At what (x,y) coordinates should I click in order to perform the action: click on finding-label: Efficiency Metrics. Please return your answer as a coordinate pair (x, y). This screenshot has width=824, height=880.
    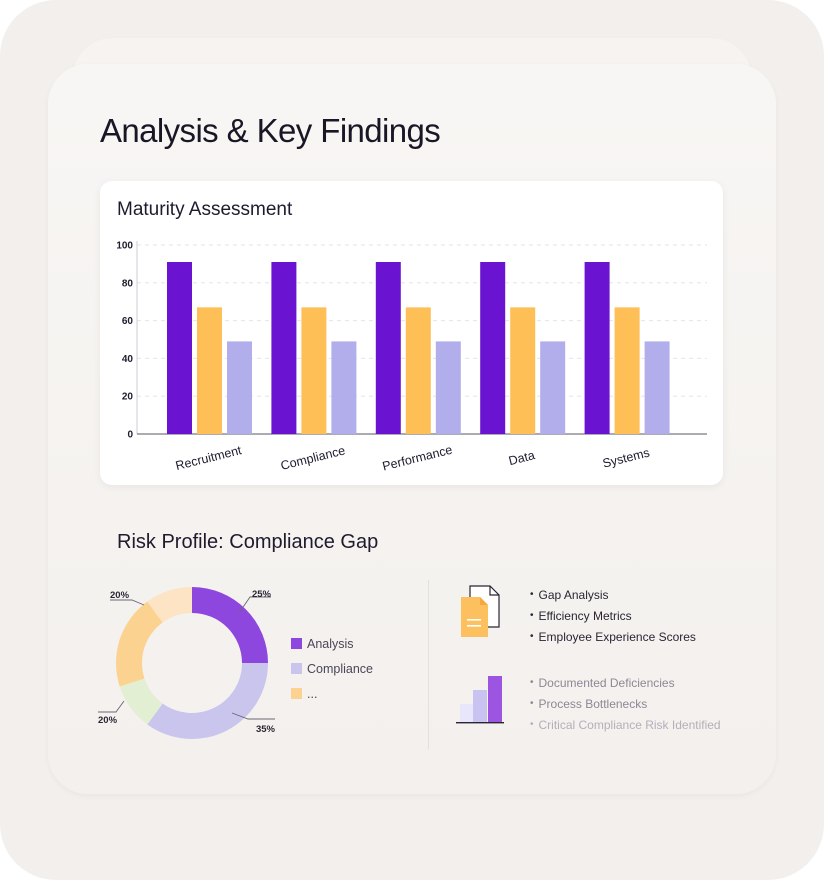
    Looking at the image, I should click on (585, 615).